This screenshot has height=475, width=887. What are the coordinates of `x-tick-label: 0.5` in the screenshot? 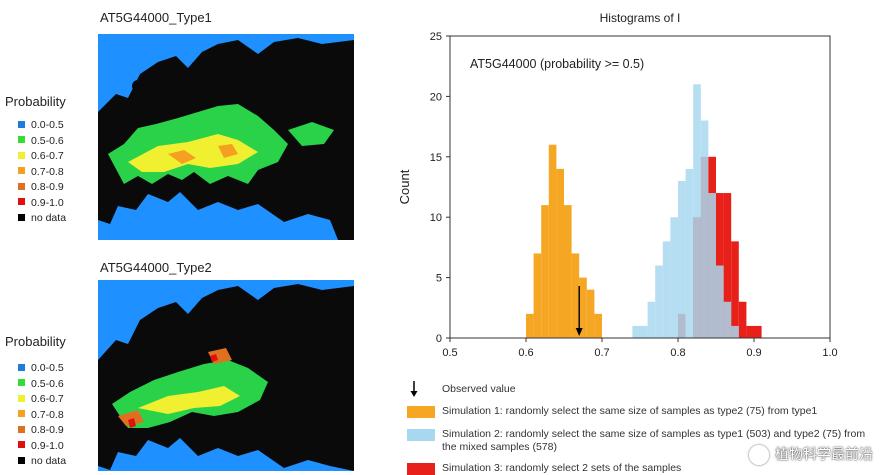 It's located at (449, 353).